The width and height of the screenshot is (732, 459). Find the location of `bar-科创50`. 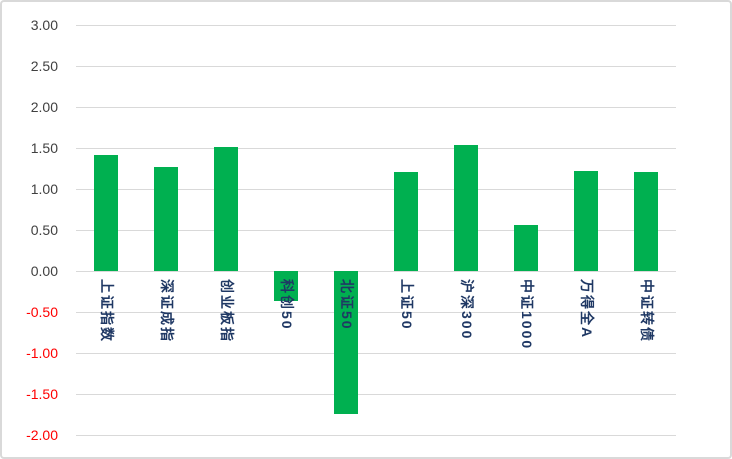

bar-科创50 is located at coordinates (286, 286).